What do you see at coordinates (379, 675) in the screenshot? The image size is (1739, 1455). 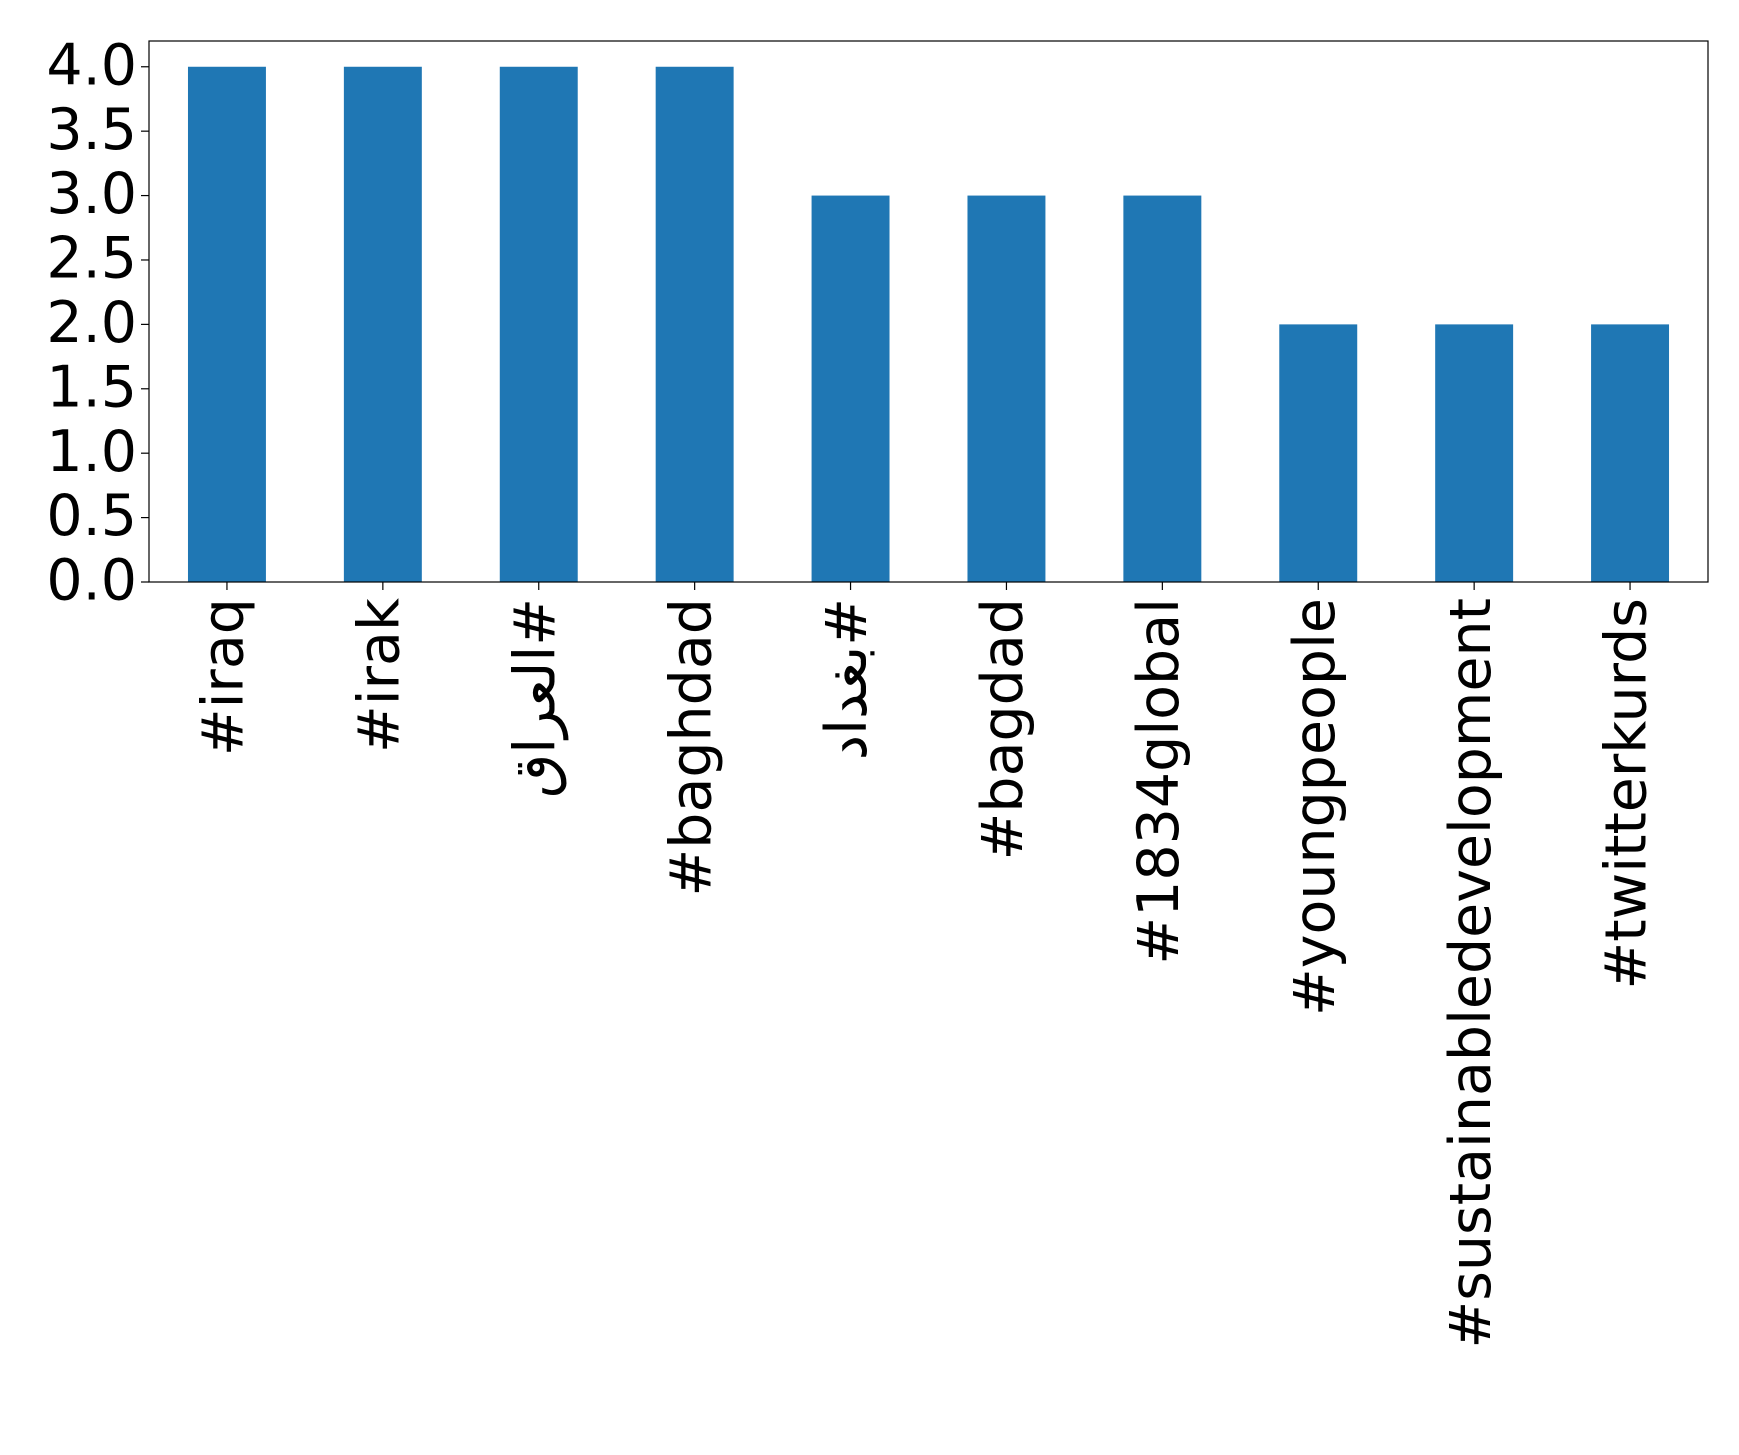 I see `x-tick-label: #irak` at bounding box center [379, 675].